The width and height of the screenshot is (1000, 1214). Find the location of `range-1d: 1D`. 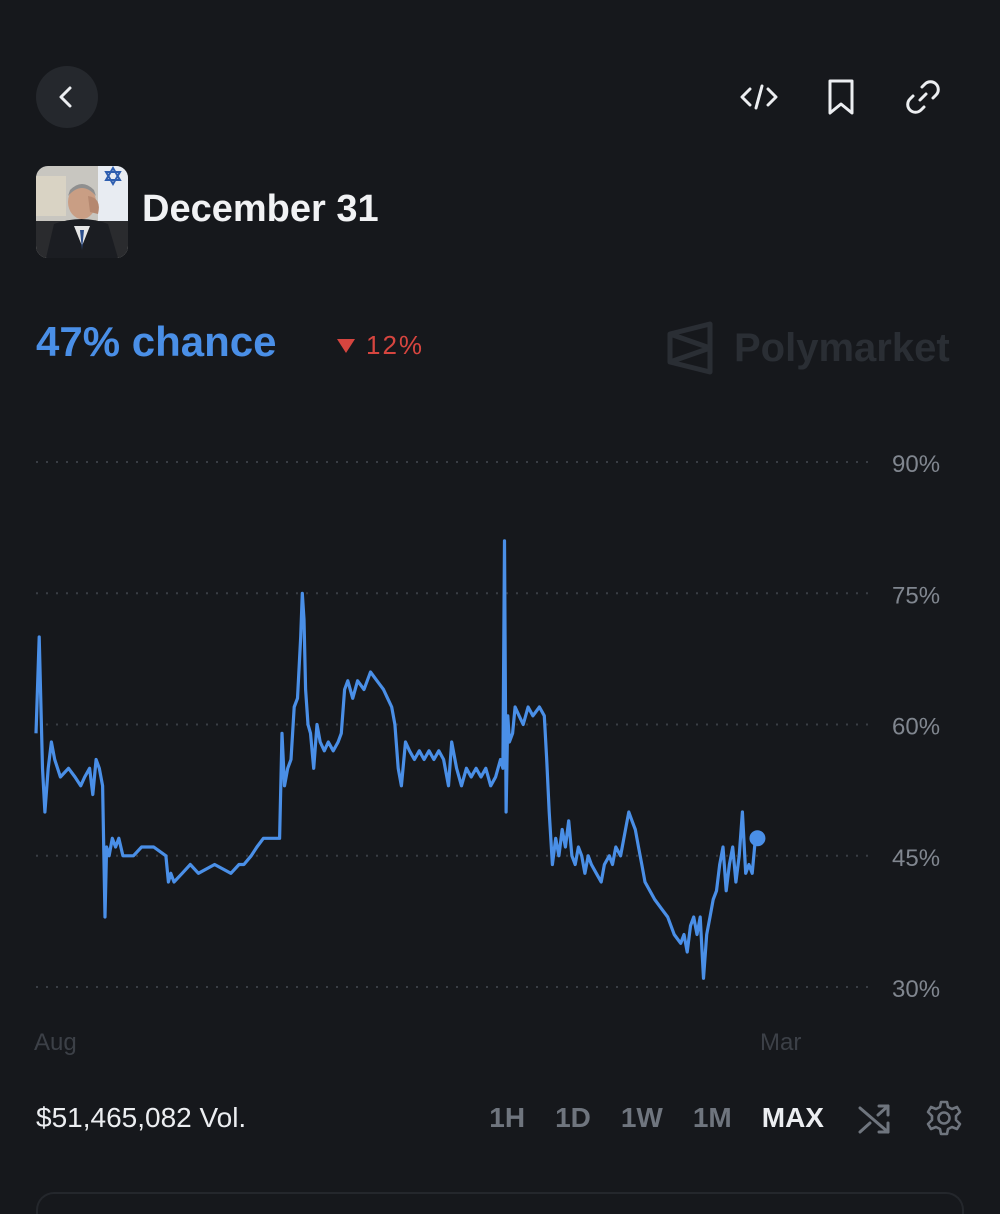

range-1d: 1D is located at coordinates (573, 1117).